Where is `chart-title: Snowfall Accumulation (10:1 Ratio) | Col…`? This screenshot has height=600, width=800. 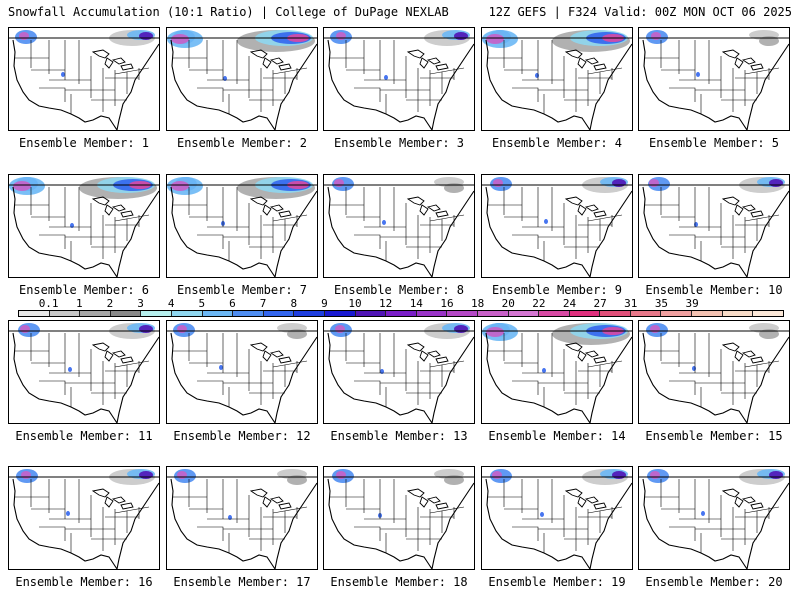 chart-title: Snowfall Accumulation (10:1 Ratio) | Col… is located at coordinates (228, 12).